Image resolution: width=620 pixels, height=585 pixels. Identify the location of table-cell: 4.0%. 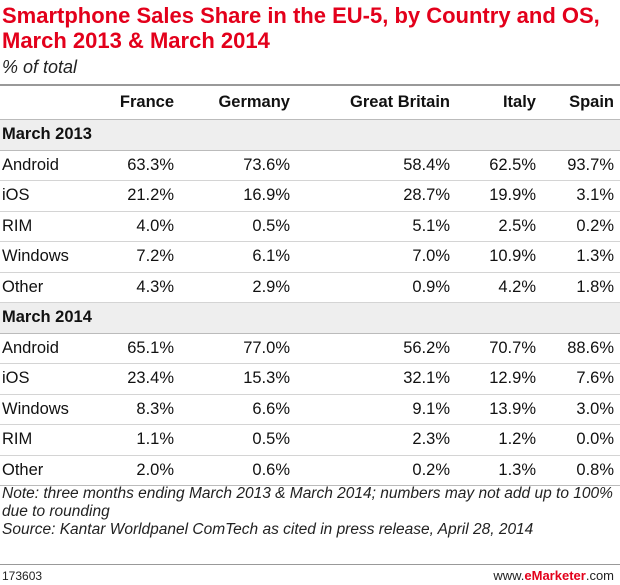
(139, 226).